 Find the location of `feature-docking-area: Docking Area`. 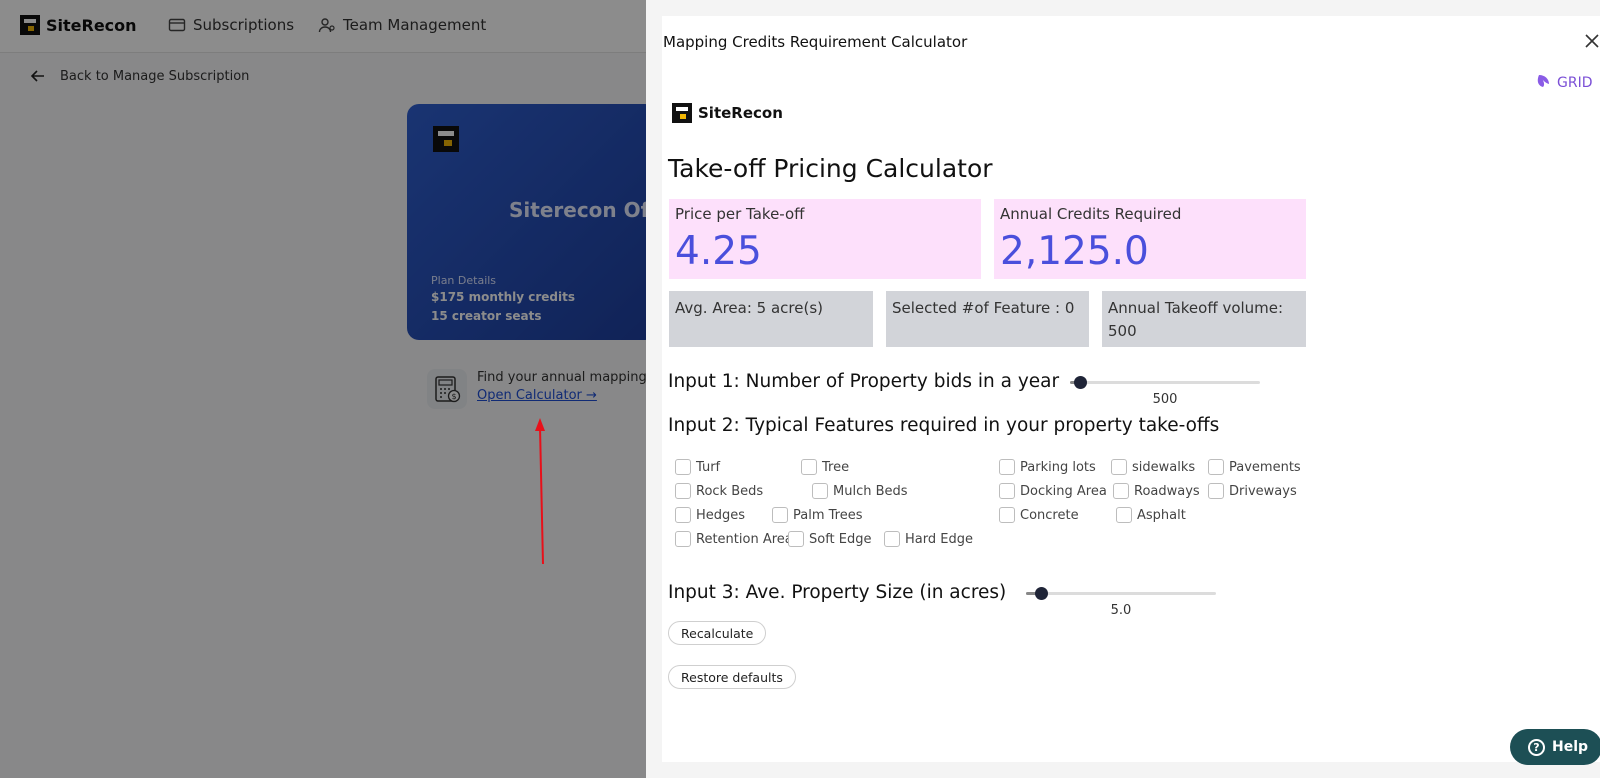

feature-docking-area: Docking Area is located at coordinates (1053, 491).